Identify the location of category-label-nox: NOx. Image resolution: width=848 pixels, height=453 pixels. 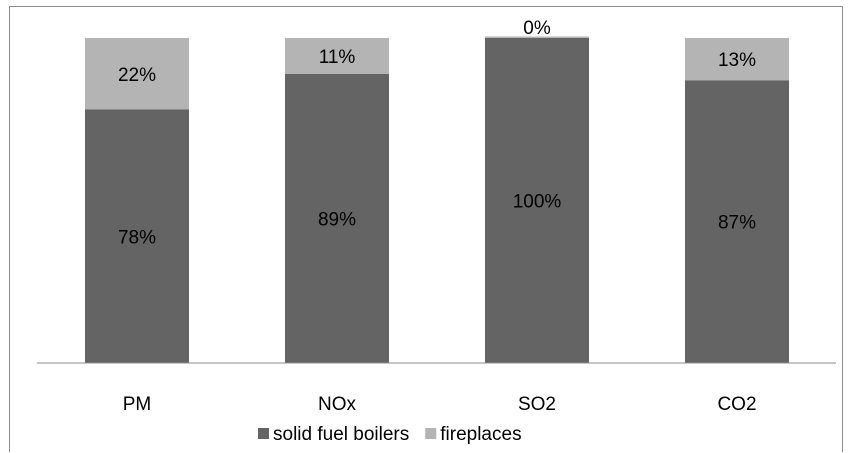
(337, 404).